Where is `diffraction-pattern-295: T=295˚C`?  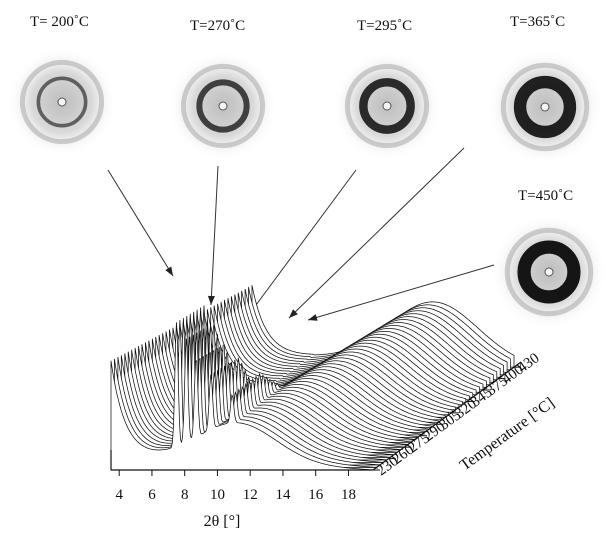
diffraction-pattern-295: T=295˚C is located at coordinates (387, 89).